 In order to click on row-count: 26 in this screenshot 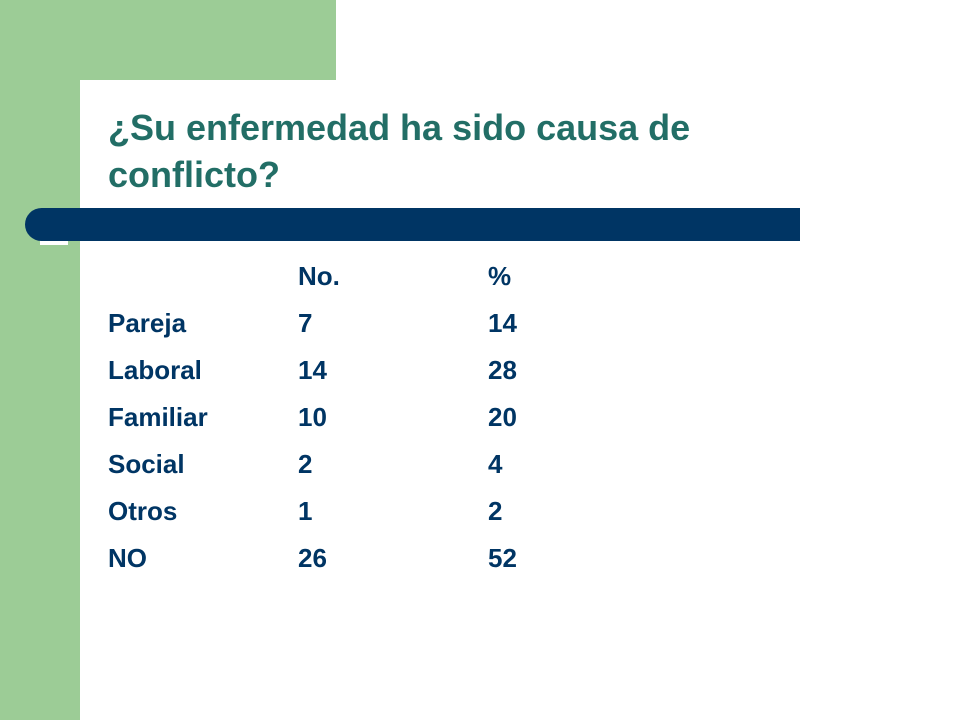, I will do `click(312, 558)`.